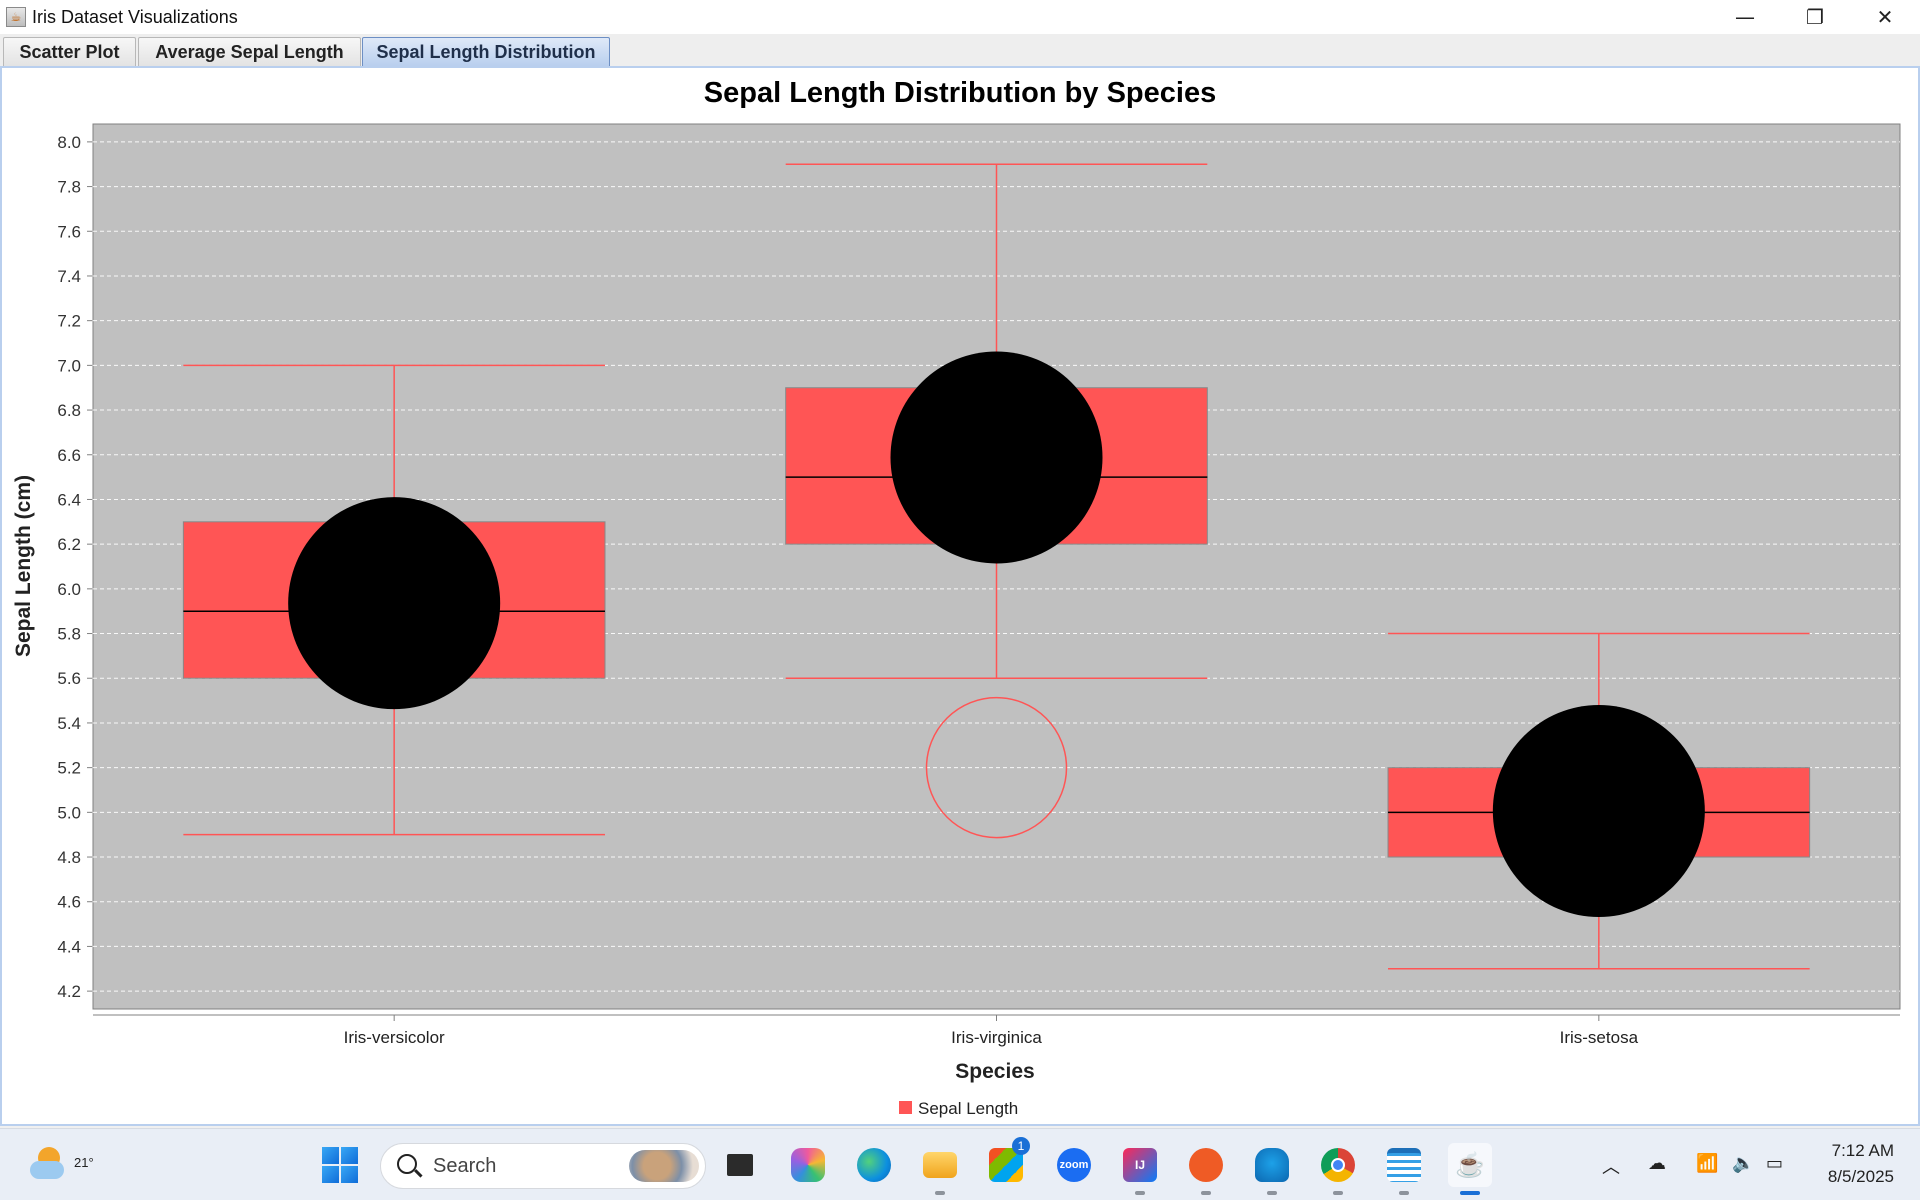 Image resolution: width=1920 pixels, height=1200 pixels. I want to click on y-tick-label: 5.0, so click(69, 812).